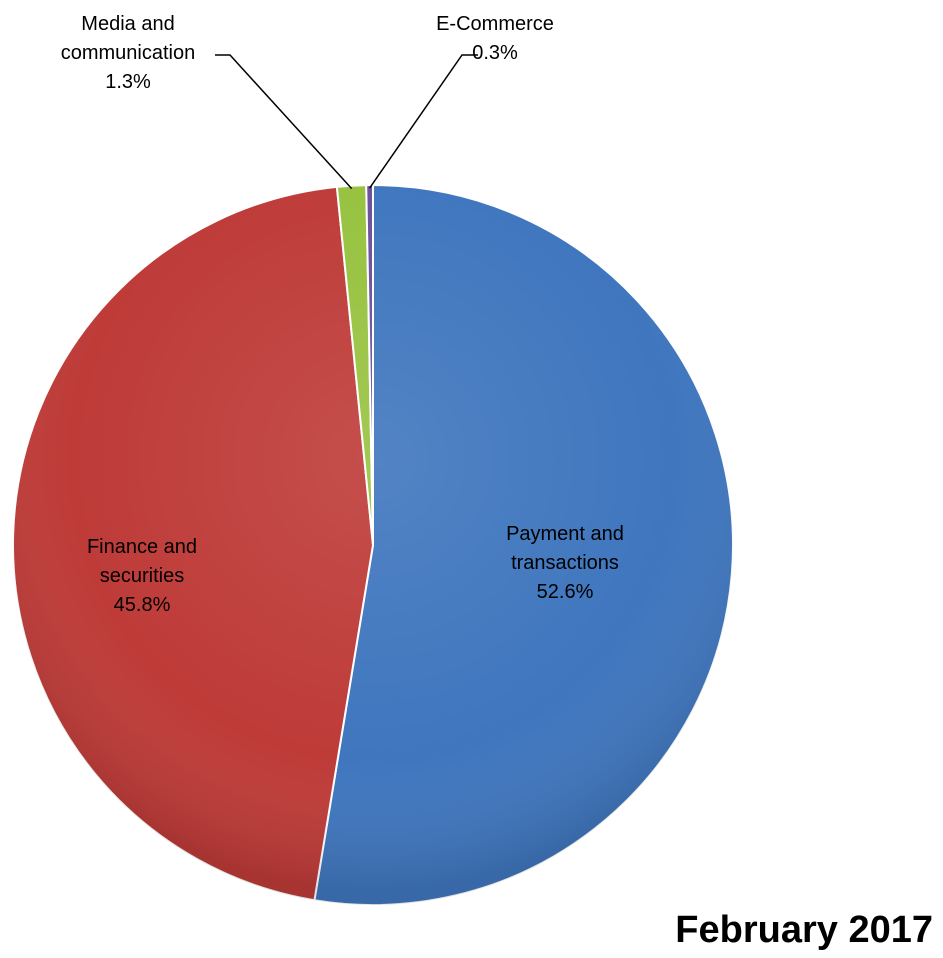 Image resolution: width=943 pixels, height=958 pixels. What do you see at coordinates (804, 930) in the screenshot?
I see `chart-caption: February 2017` at bounding box center [804, 930].